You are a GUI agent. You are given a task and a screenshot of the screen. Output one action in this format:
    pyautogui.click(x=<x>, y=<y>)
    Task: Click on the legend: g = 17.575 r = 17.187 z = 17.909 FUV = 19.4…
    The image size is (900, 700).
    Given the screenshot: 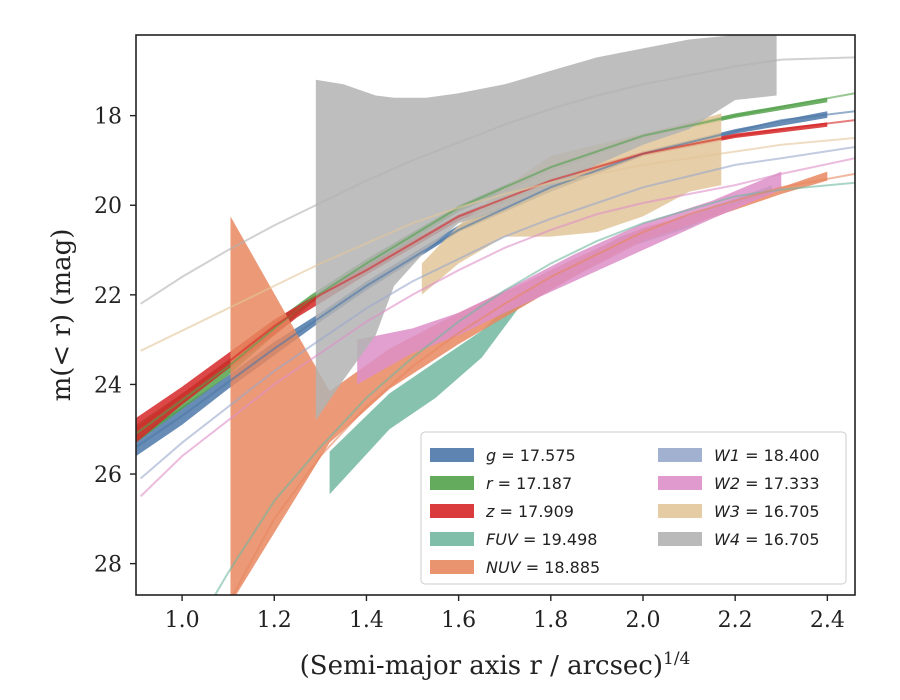 What is the action you would take?
    pyautogui.click(x=633, y=508)
    